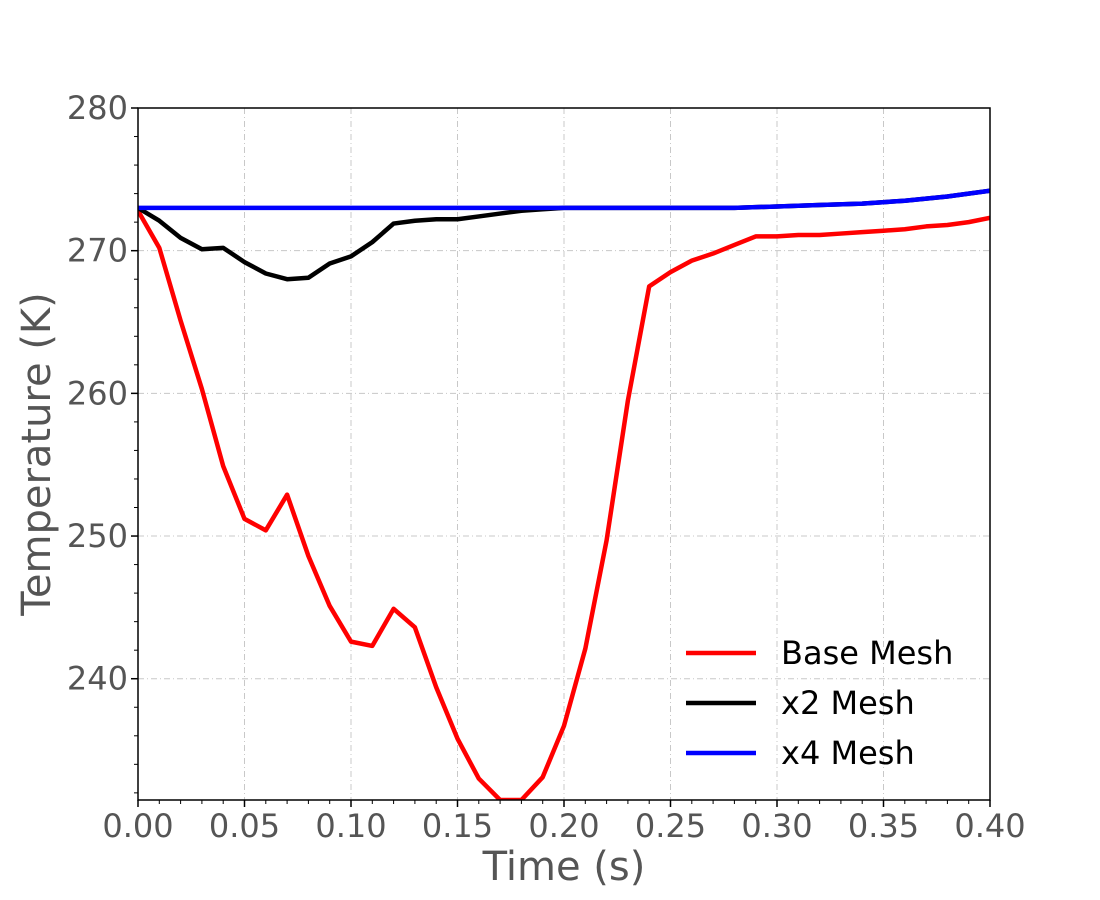 This screenshot has width=1100, height=900. I want to click on x-tick-label: 0.05, so click(244, 826).